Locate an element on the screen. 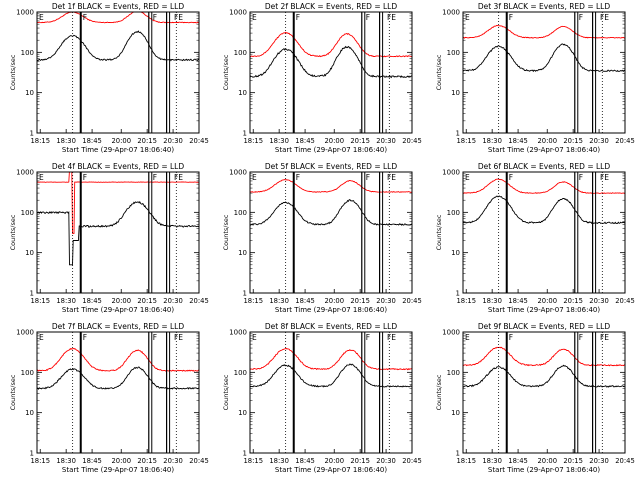 The image size is (640, 480). panel-title: Det 5f BLACK = Events, RED = LLD is located at coordinates (331, 166).